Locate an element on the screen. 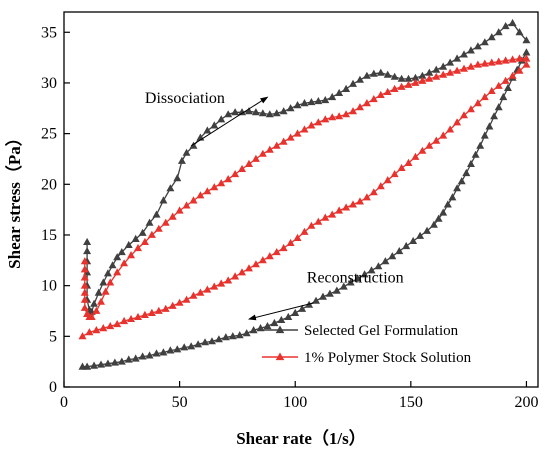 The image size is (550, 455). y-axis-title: Shear stress（Pa） is located at coordinates (14, 199).